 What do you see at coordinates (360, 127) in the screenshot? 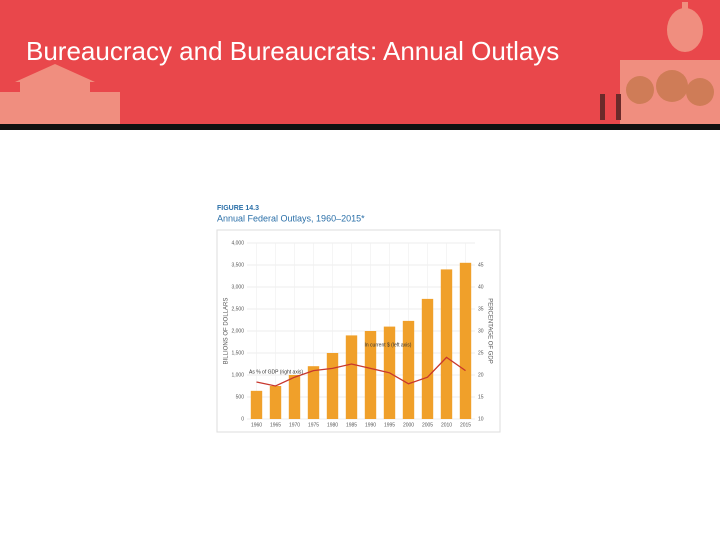
I see `divider` at bounding box center [360, 127].